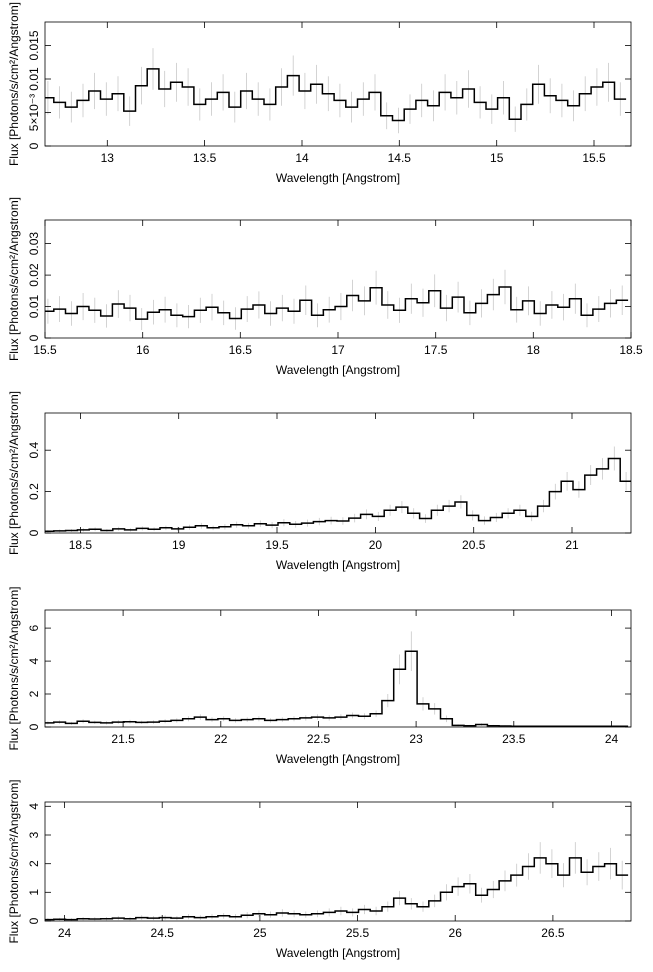  I want to click on x-tick-label: 20, so click(376, 545).